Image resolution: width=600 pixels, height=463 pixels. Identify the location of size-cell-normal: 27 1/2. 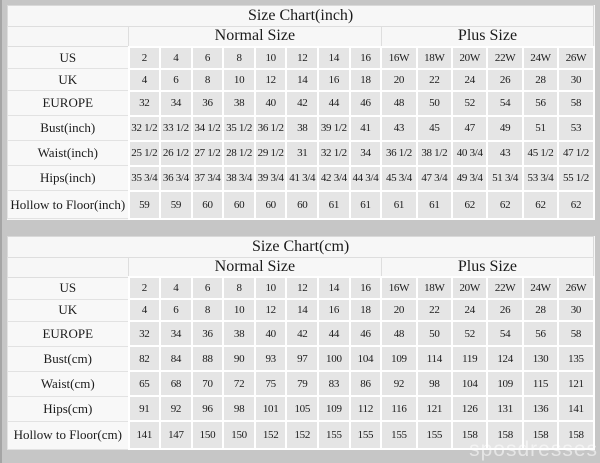
(207, 153).